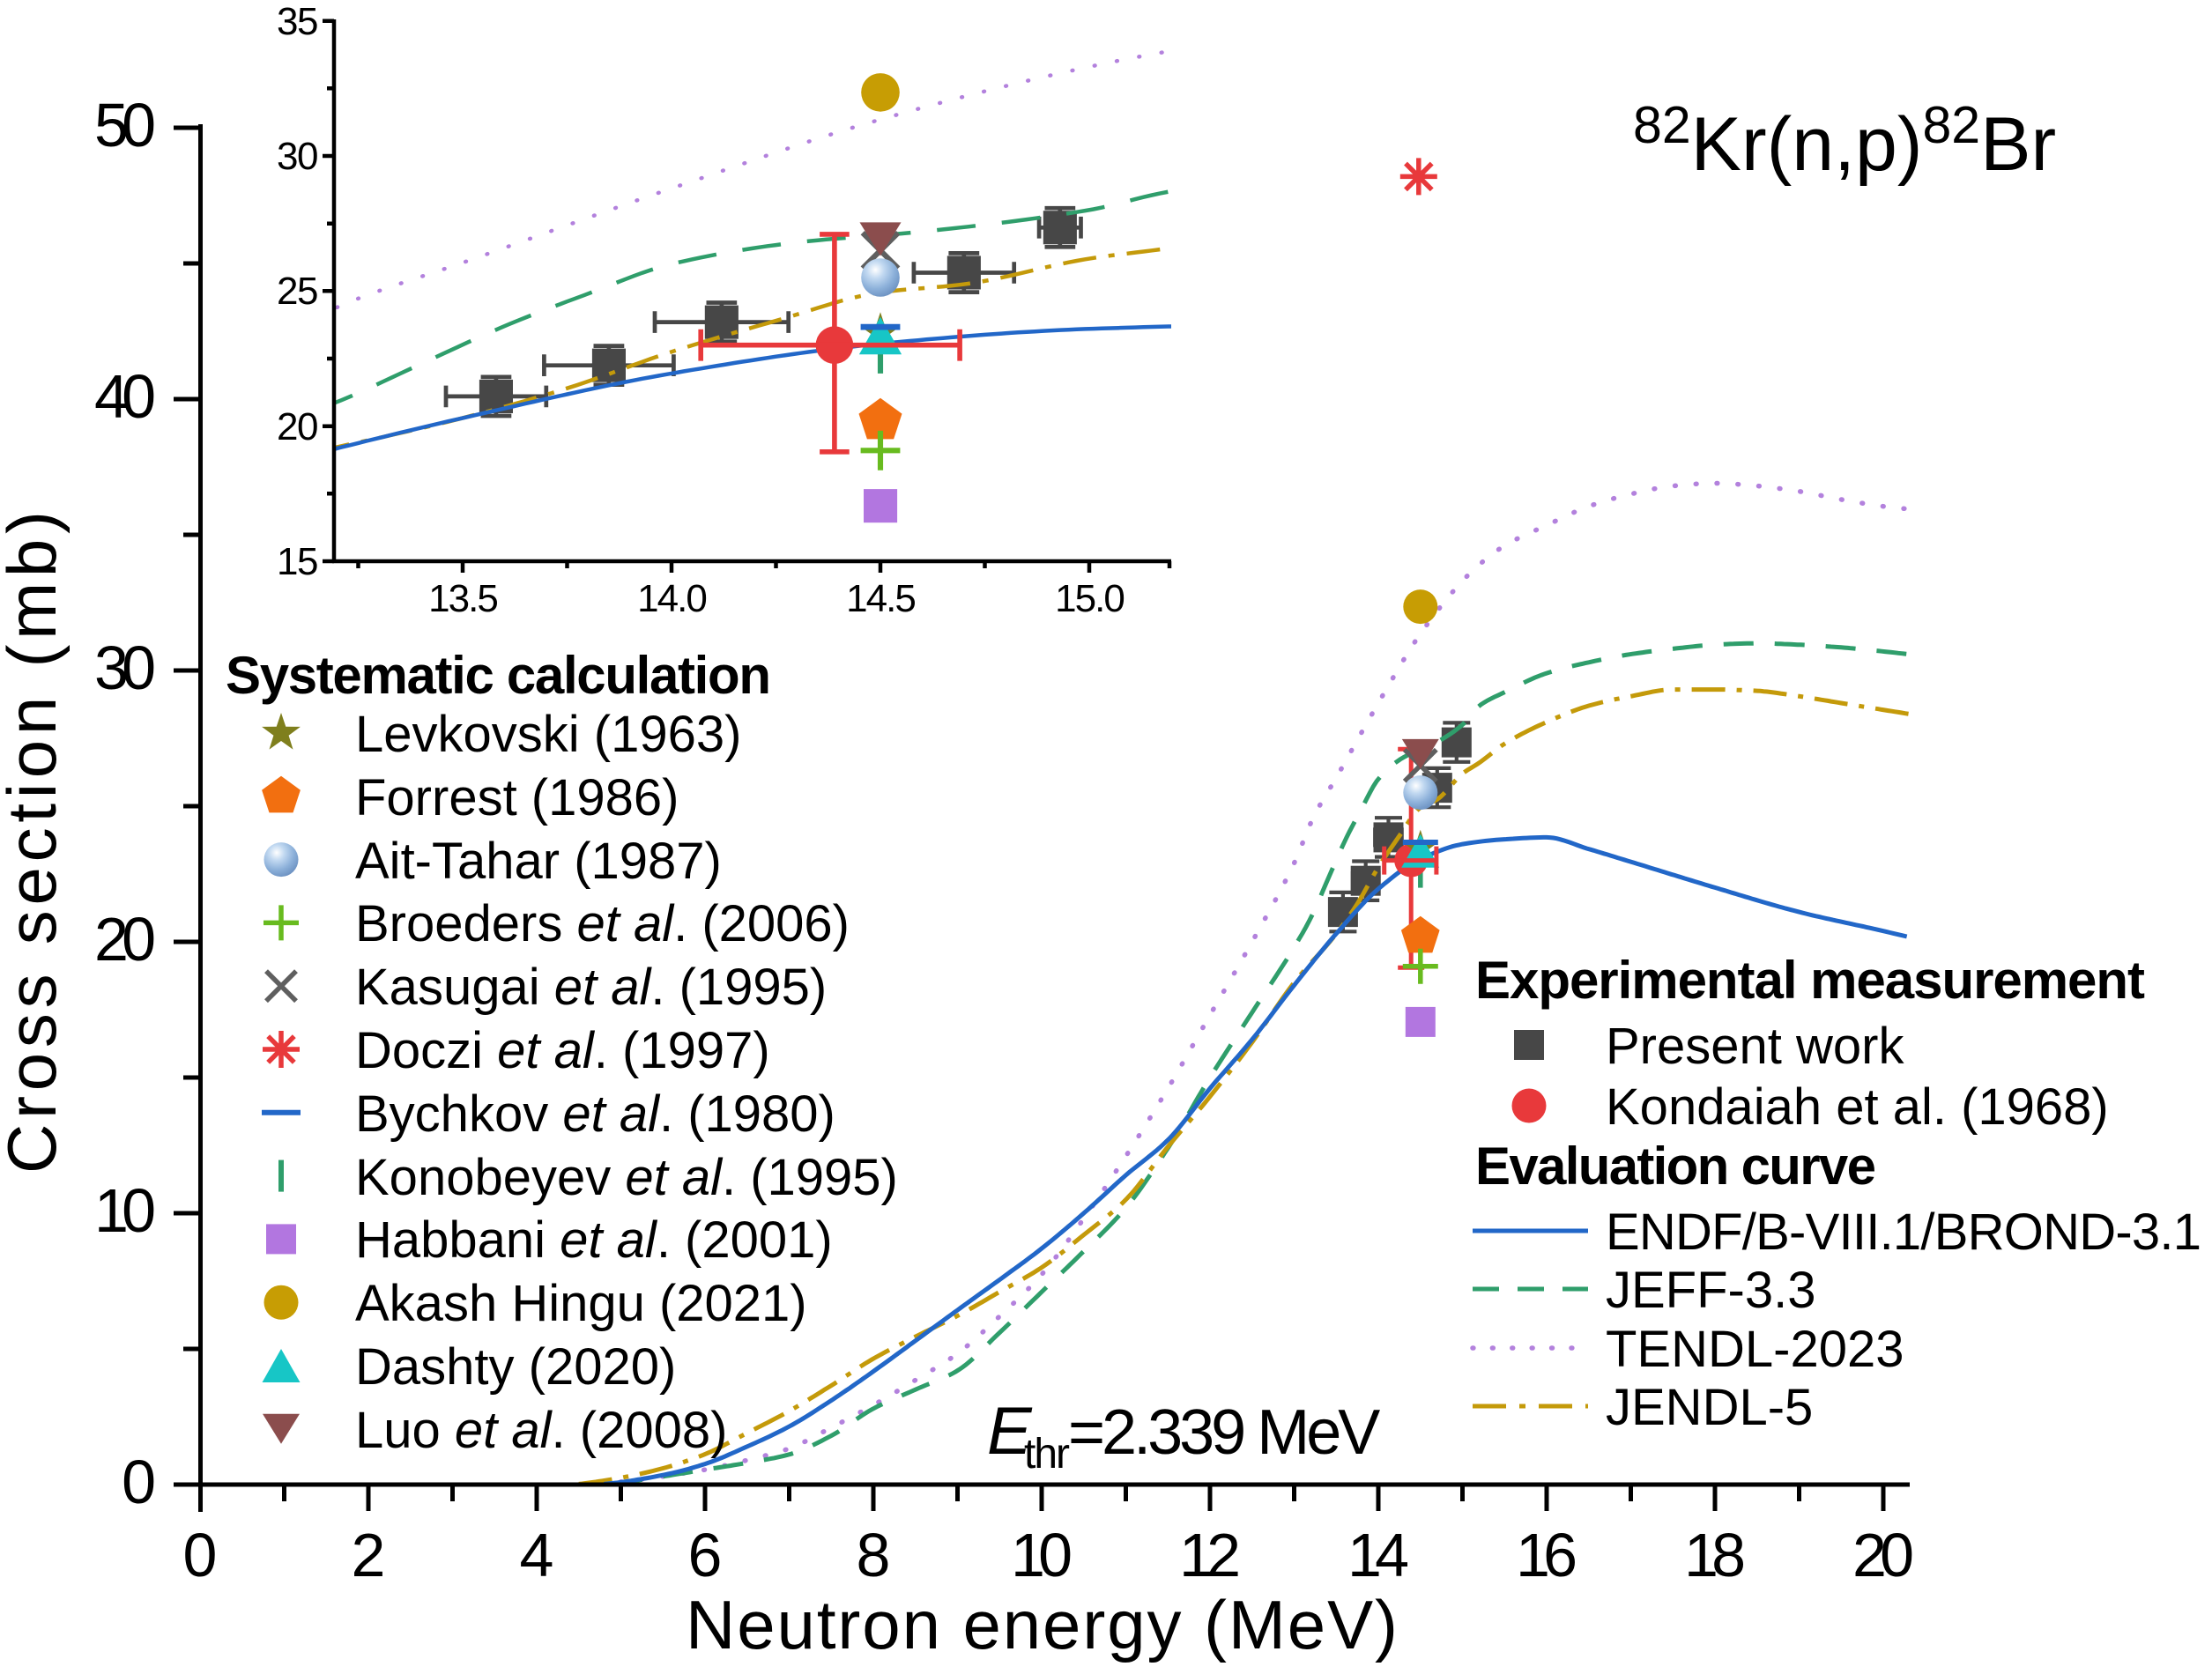 Image resolution: width=2212 pixels, height=1674 pixels. I want to click on svg-text: 15, so click(297, 561).